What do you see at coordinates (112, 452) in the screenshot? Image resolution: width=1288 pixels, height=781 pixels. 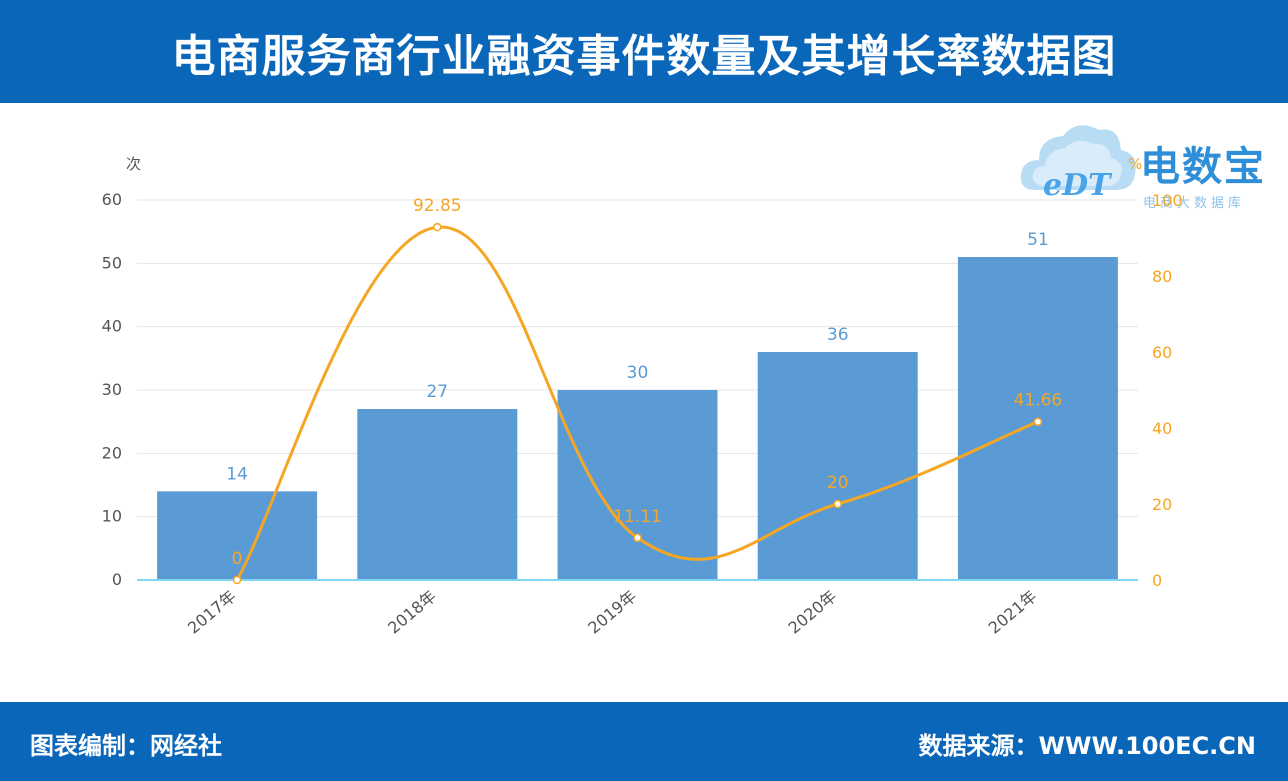 I see `y-left-tick-label: 20` at bounding box center [112, 452].